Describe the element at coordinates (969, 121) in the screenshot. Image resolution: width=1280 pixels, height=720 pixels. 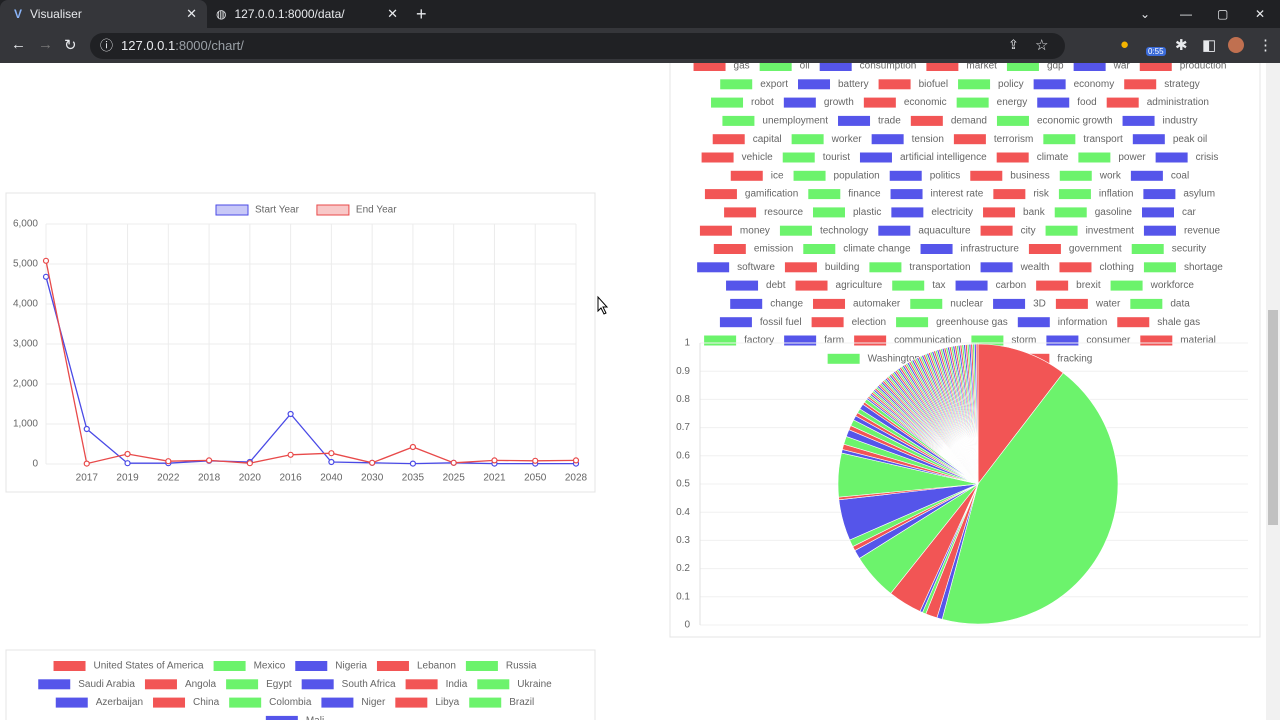
I see `legend-label: demand` at that location.